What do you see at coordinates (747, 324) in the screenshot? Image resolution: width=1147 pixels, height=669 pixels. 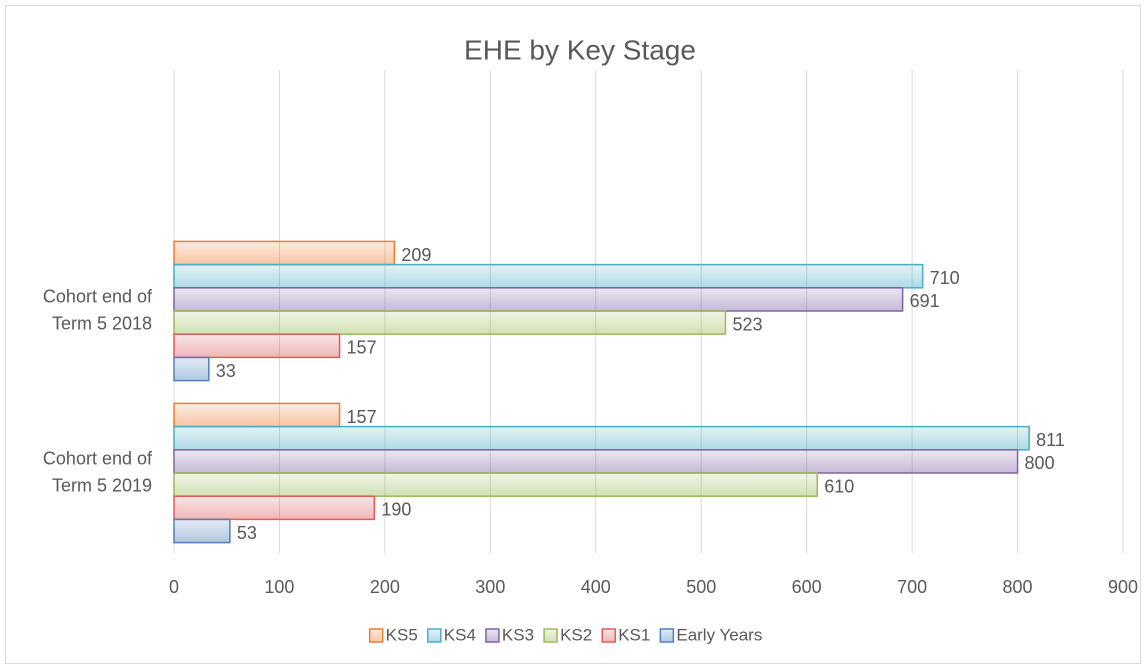 I see `data-label: 523` at bounding box center [747, 324].